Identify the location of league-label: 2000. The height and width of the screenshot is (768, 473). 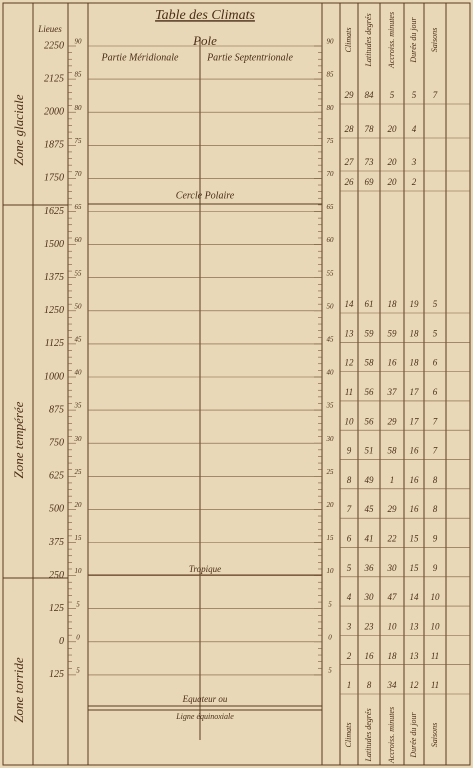
(54, 111).